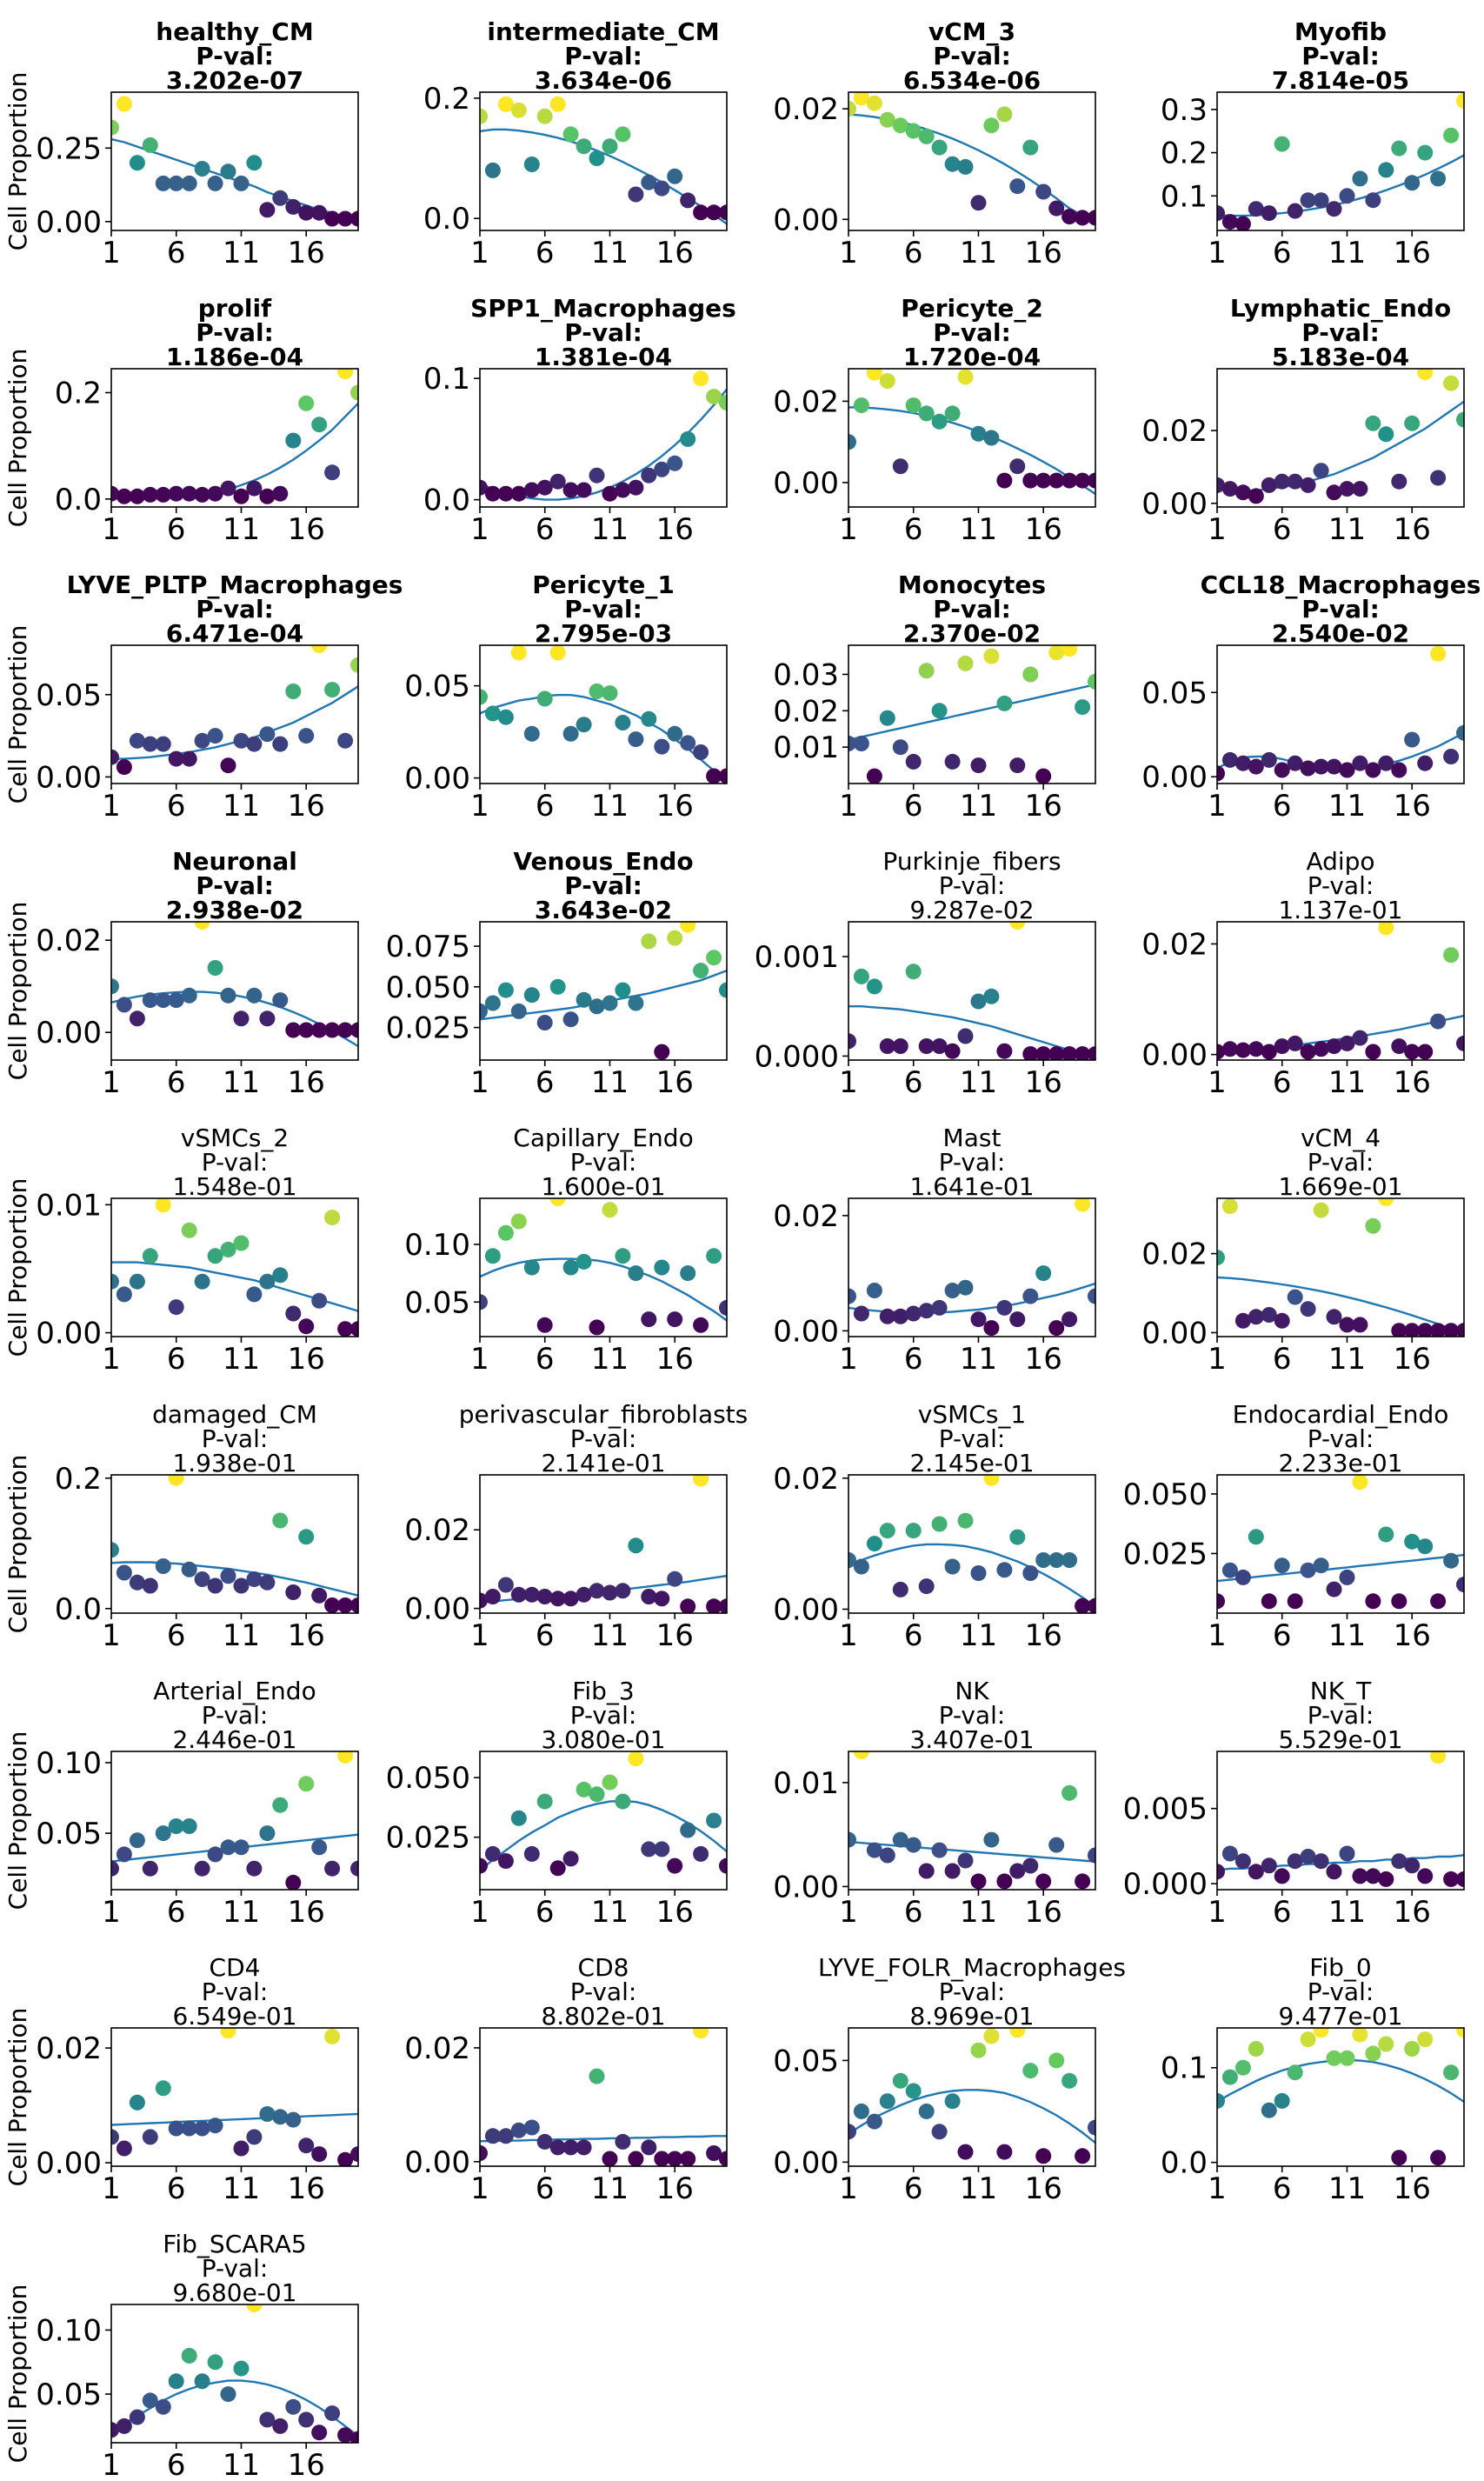 The image size is (1484, 2481). Describe the element at coordinates (675, 2188) in the screenshot. I see `x-tick-label: 16` at that location.